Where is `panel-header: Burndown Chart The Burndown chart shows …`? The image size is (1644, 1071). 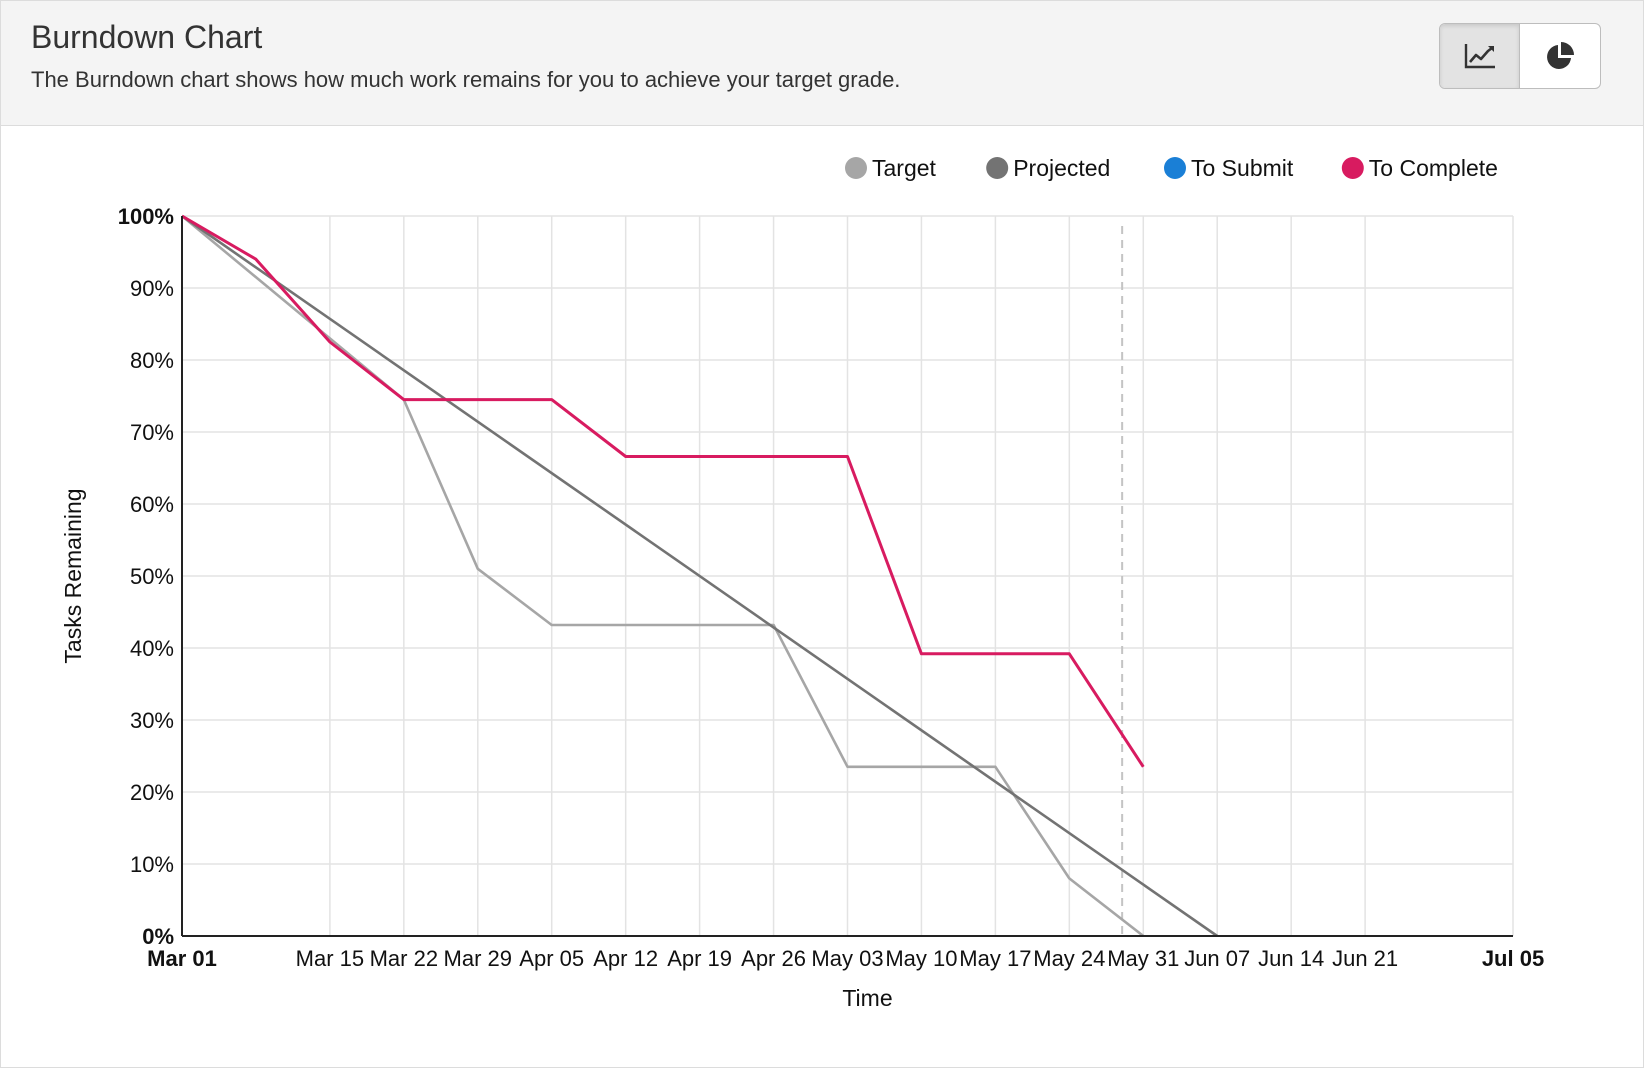 panel-header: Burndown Chart The Burndown chart shows … is located at coordinates (822, 63).